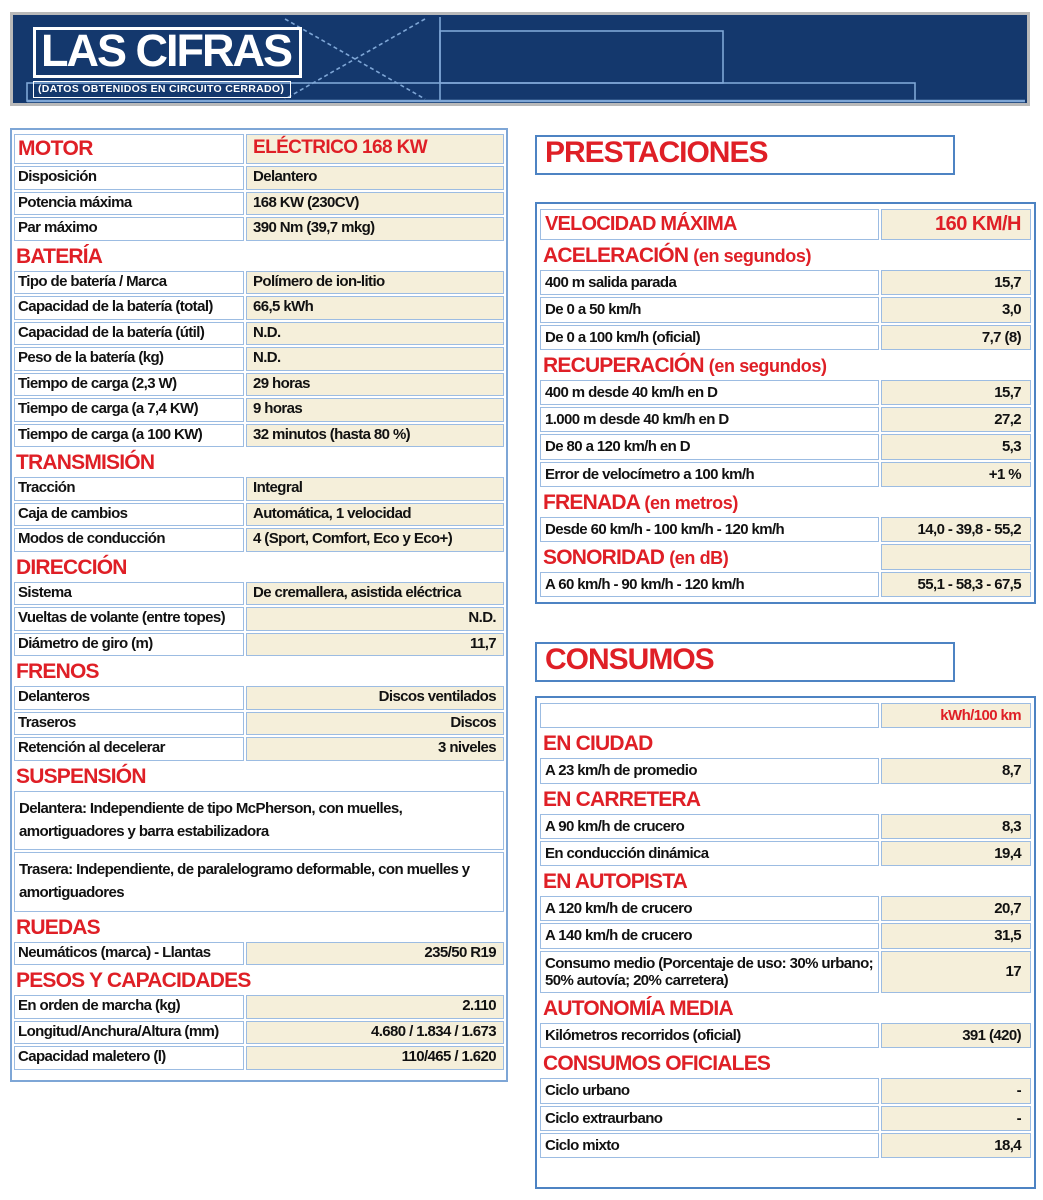 The image size is (1043, 1200). Describe the element at coordinates (956, 971) in the screenshot. I see `row-value: 17` at that location.